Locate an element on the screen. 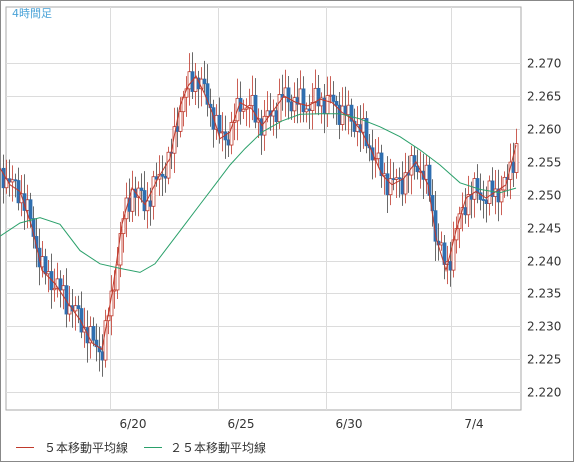 This screenshot has height=462, width=574. legend-label-ma5: ５本移動平均線 is located at coordinates (86, 447).